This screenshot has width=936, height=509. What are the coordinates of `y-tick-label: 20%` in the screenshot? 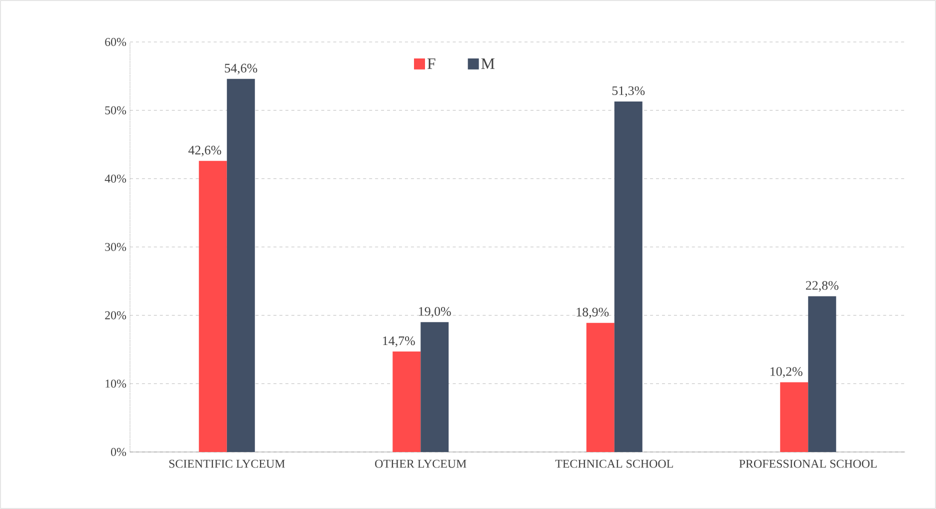 It's located at (115, 315).